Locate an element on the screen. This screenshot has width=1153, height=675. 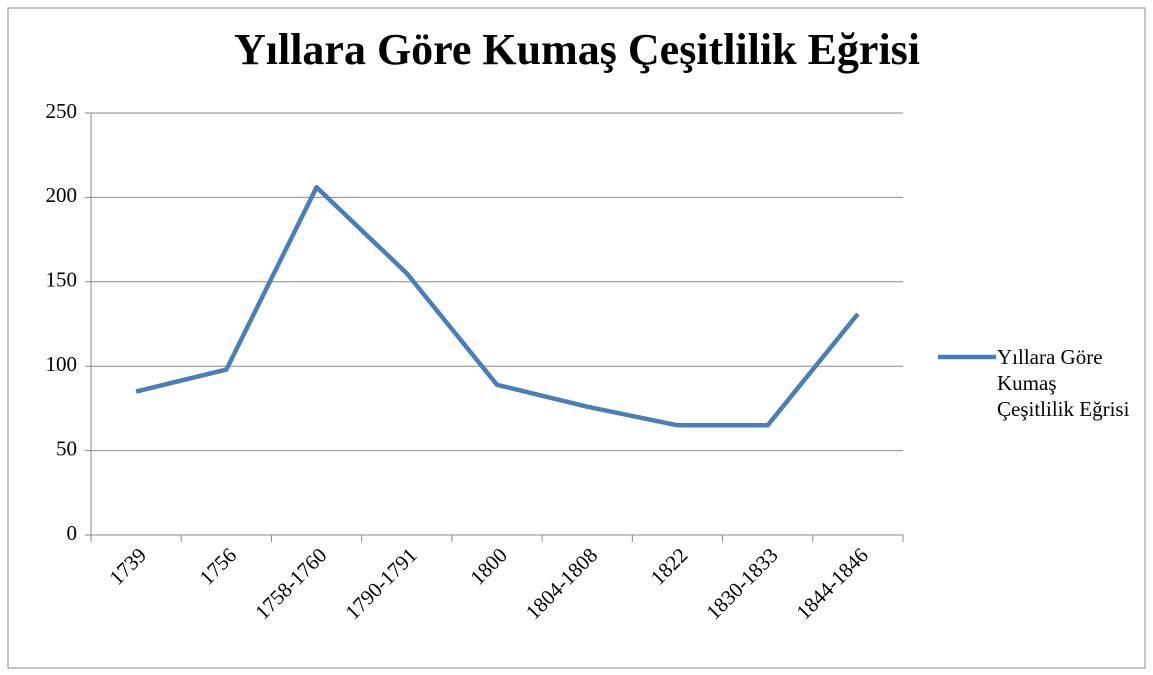
y-tick-label: 0 is located at coordinates (72, 533).